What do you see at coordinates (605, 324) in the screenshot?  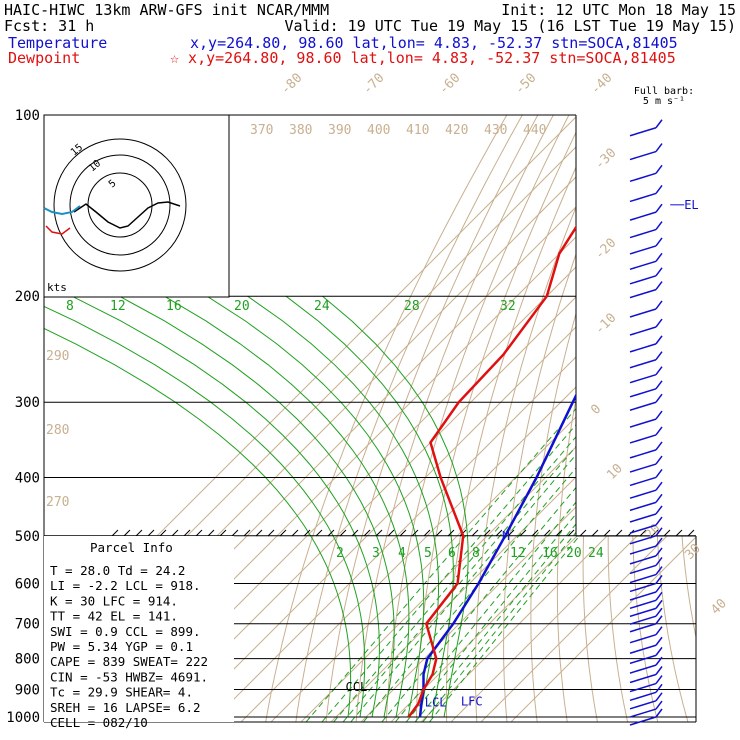 I see `isotherm-label: -10` at bounding box center [605, 324].